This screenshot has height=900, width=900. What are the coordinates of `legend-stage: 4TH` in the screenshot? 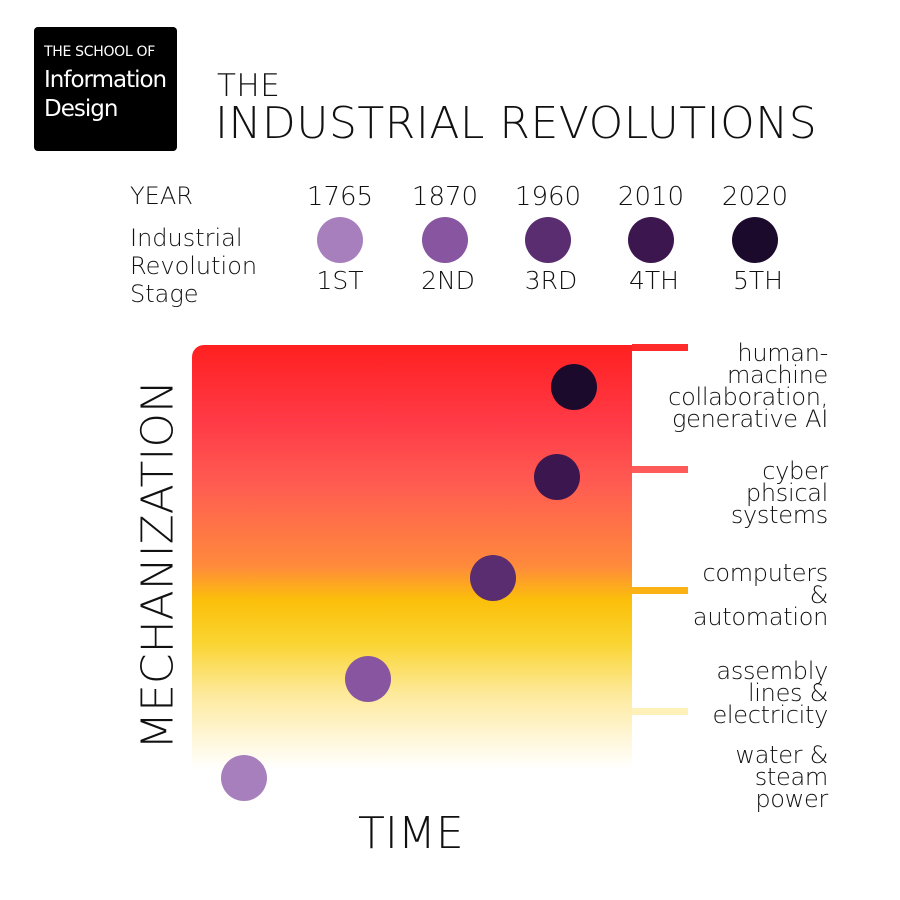 It's located at (654, 280).